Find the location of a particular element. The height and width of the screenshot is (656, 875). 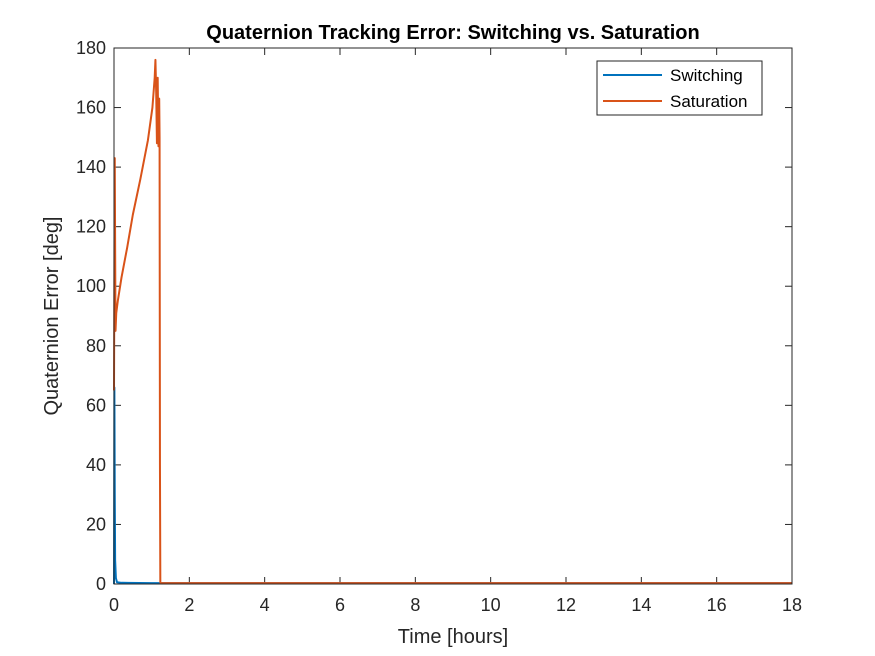

y-axis-label: Quaternion Error [deg] is located at coordinates (52, 316).